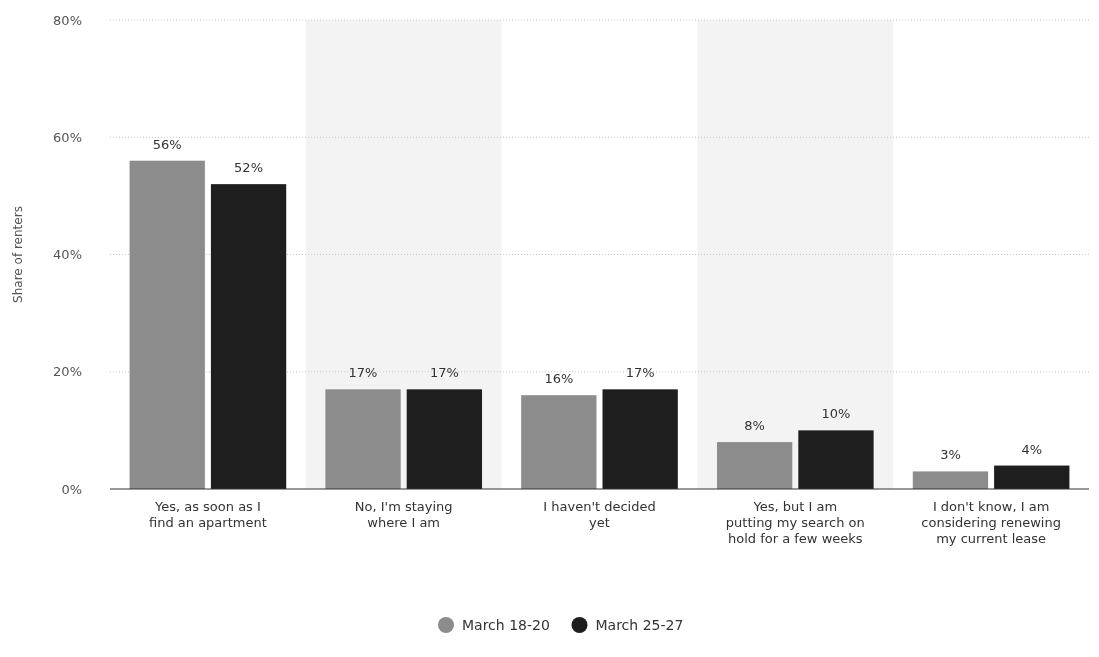  I want to click on text: 10%, so click(836, 414).